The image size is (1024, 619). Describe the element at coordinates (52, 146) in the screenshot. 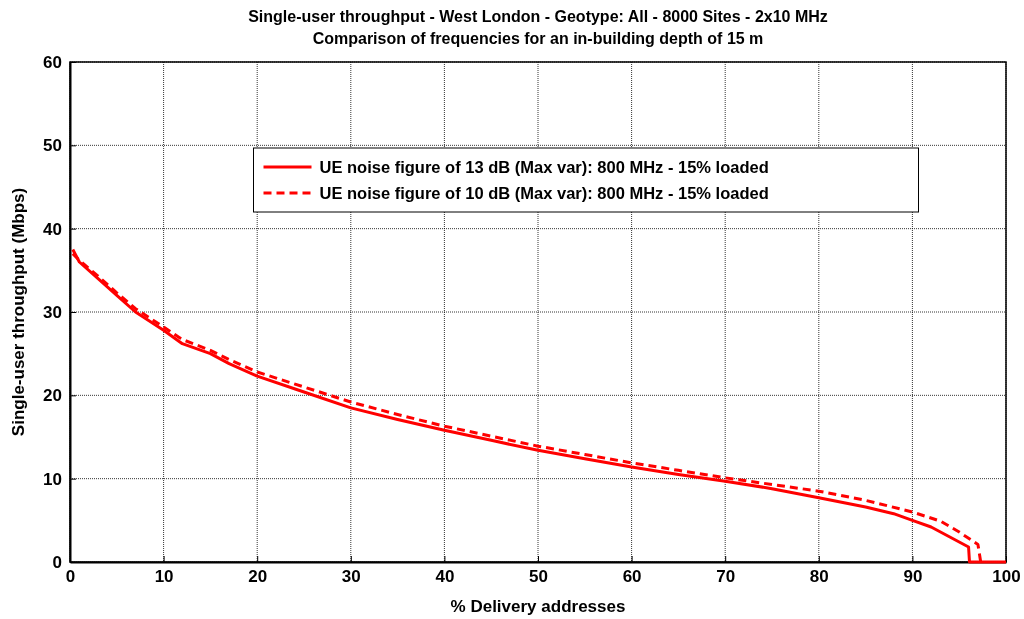

I see `y-tick-label: 50` at that location.